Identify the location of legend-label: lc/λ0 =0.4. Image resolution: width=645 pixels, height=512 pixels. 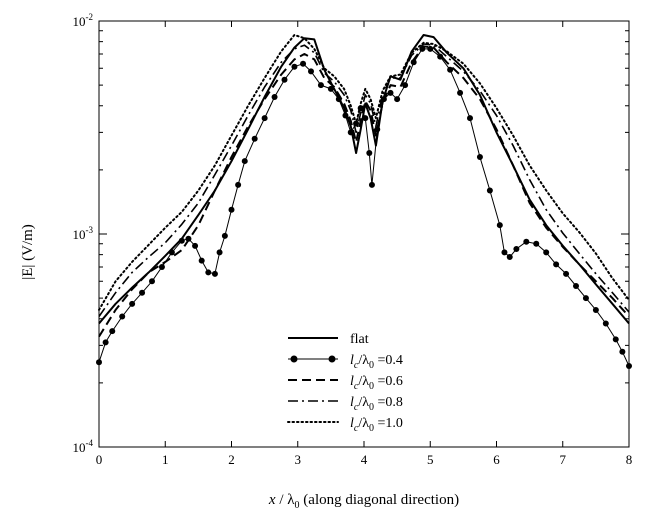
(376, 362).